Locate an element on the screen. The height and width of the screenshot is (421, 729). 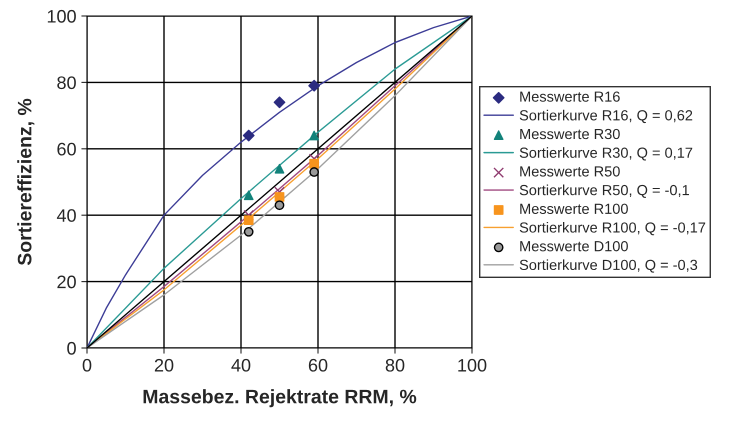
legend-label: Sortierkurve R16, Q = 0,62 is located at coordinates (606, 117).